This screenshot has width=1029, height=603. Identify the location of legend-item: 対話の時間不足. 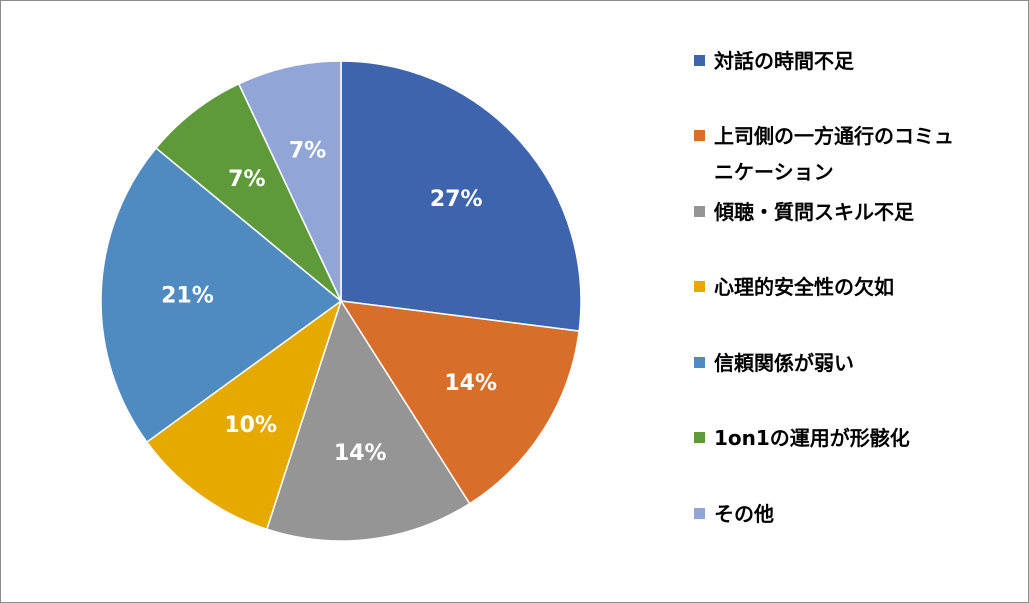
(844, 62).